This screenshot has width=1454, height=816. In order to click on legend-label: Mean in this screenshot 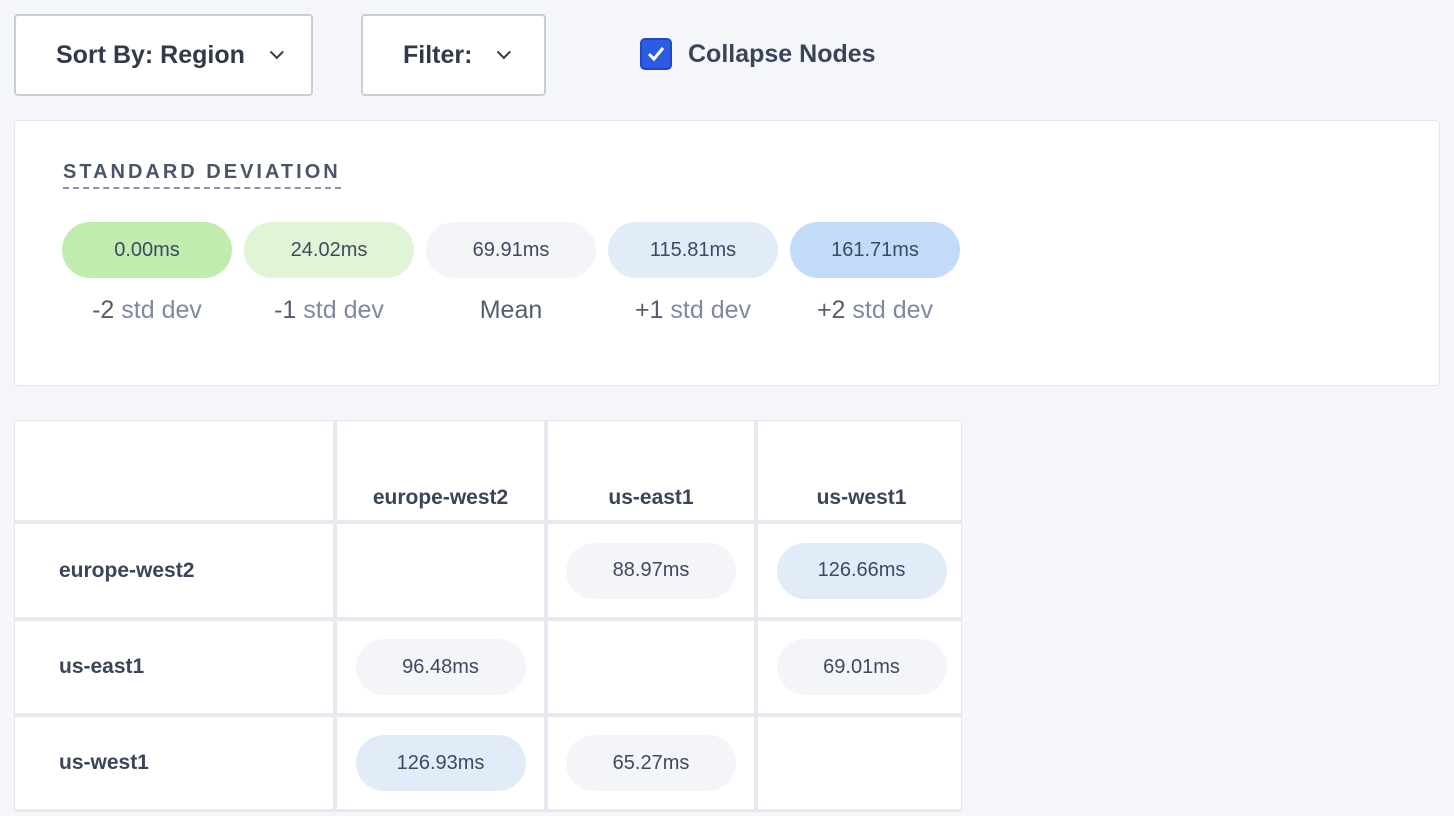, I will do `click(511, 310)`.